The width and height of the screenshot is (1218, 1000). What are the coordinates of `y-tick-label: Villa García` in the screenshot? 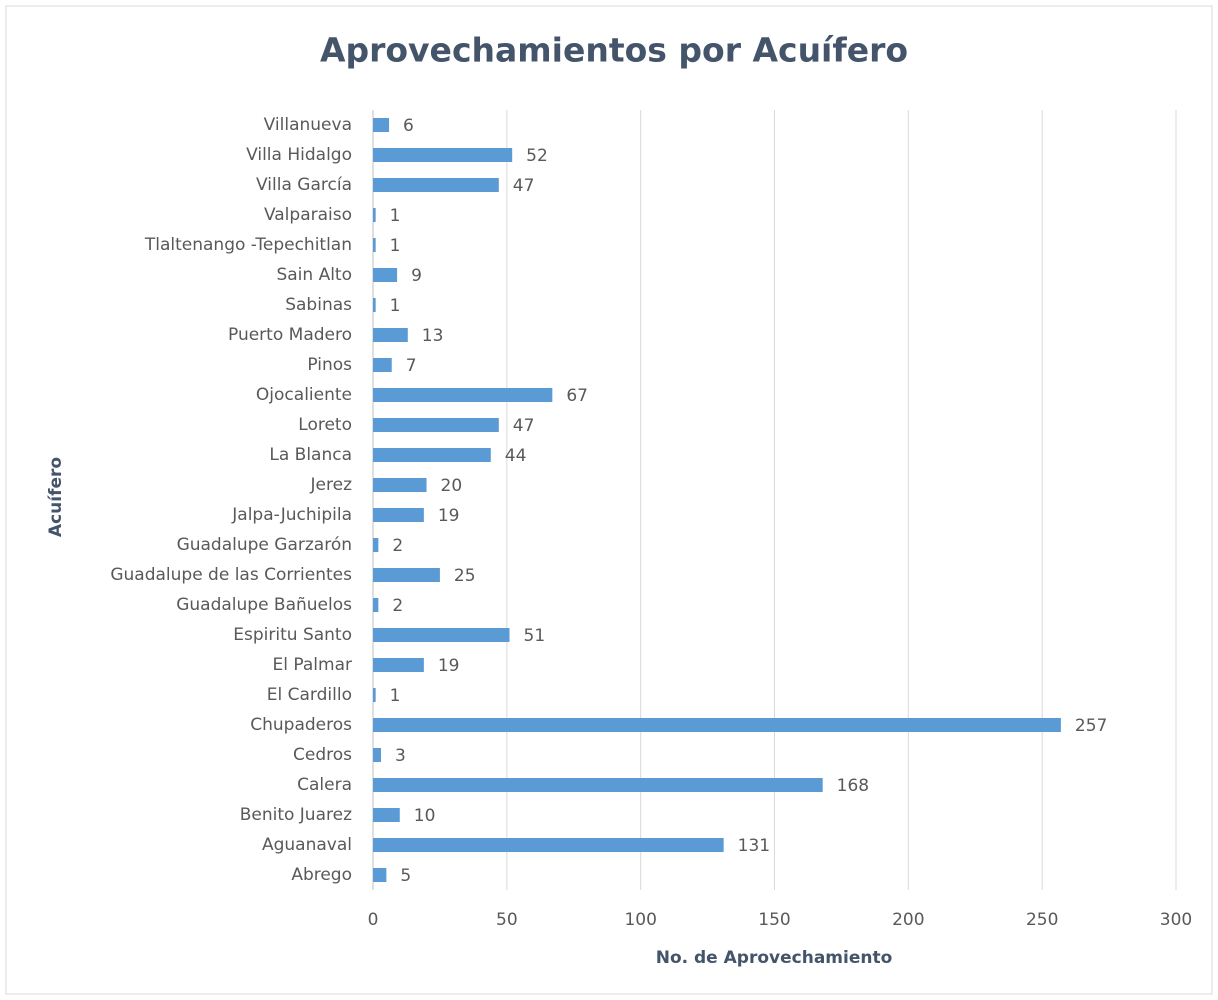 It's located at (304, 185).